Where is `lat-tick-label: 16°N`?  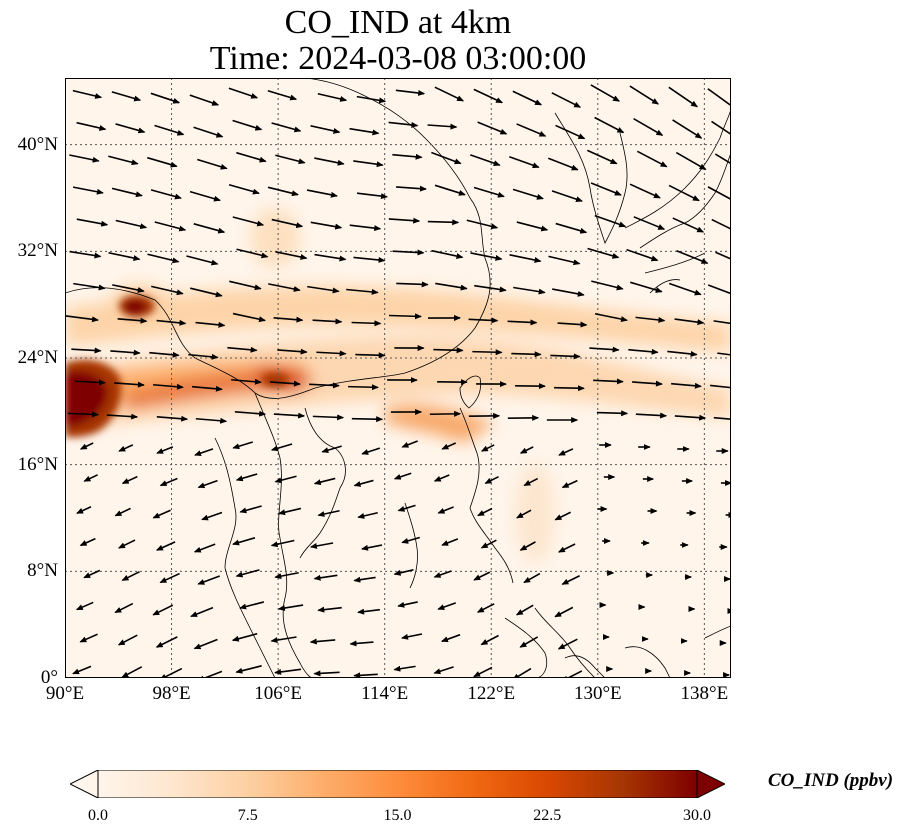
lat-tick-label: 16°N is located at coordinates (37, 464).